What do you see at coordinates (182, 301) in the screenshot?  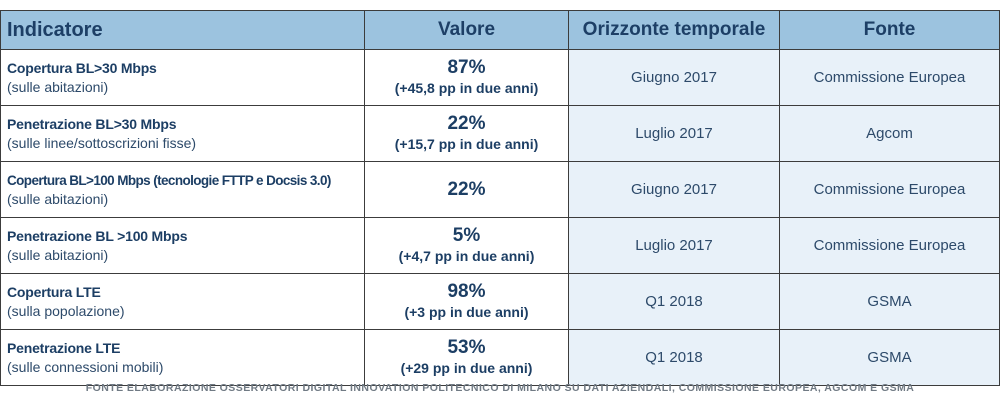 I see `indicator-cell: Copertura LTE (sulla popolazione)` at bounding box center [182, 301].